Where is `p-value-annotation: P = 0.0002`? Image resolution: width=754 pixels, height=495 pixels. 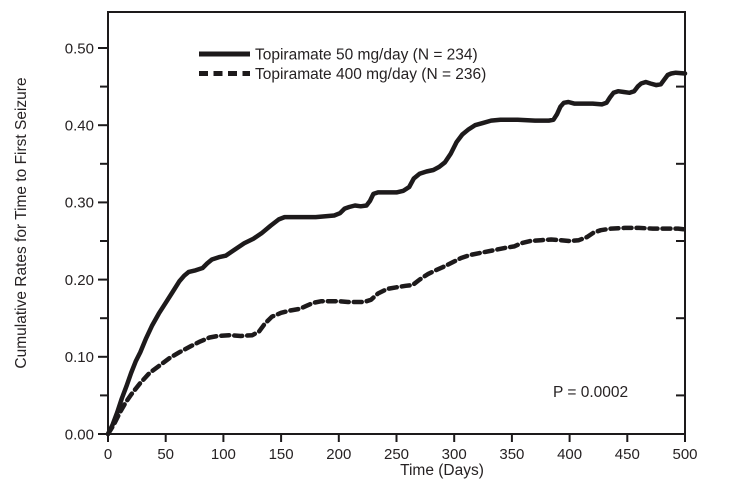 p-value-annotation: P = 0.0002 is located at coordinates (590, 392).